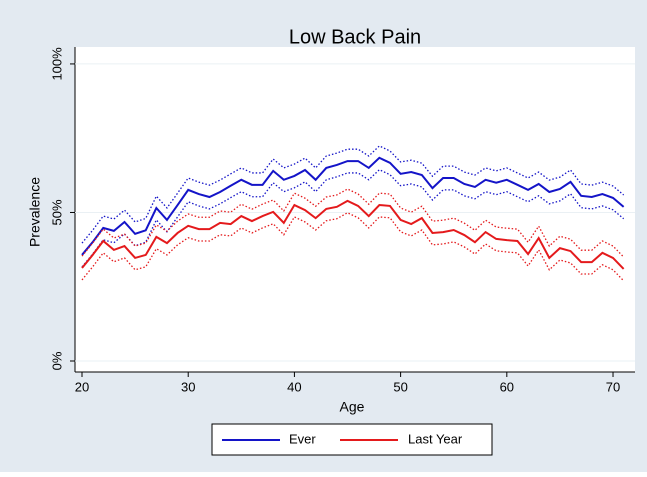 This screenshot has height=477, width=647. What do you see at coordinates (355, 37) in the screenshot?
I see `chart-title: Low Back Pain` at bounding box center [355, 37].